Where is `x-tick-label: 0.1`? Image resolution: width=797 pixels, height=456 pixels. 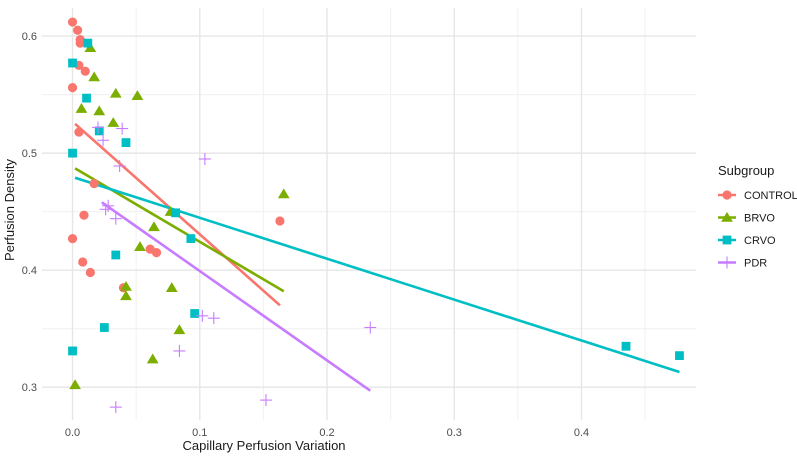 x-tick-label: 0.1 is located at coordinates (199, 433).